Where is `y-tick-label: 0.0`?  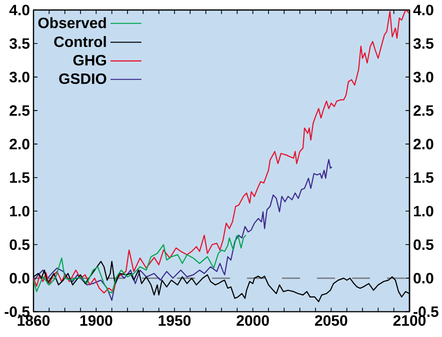
y-tick-label: 0.0 is located at coordinates (424, 278).